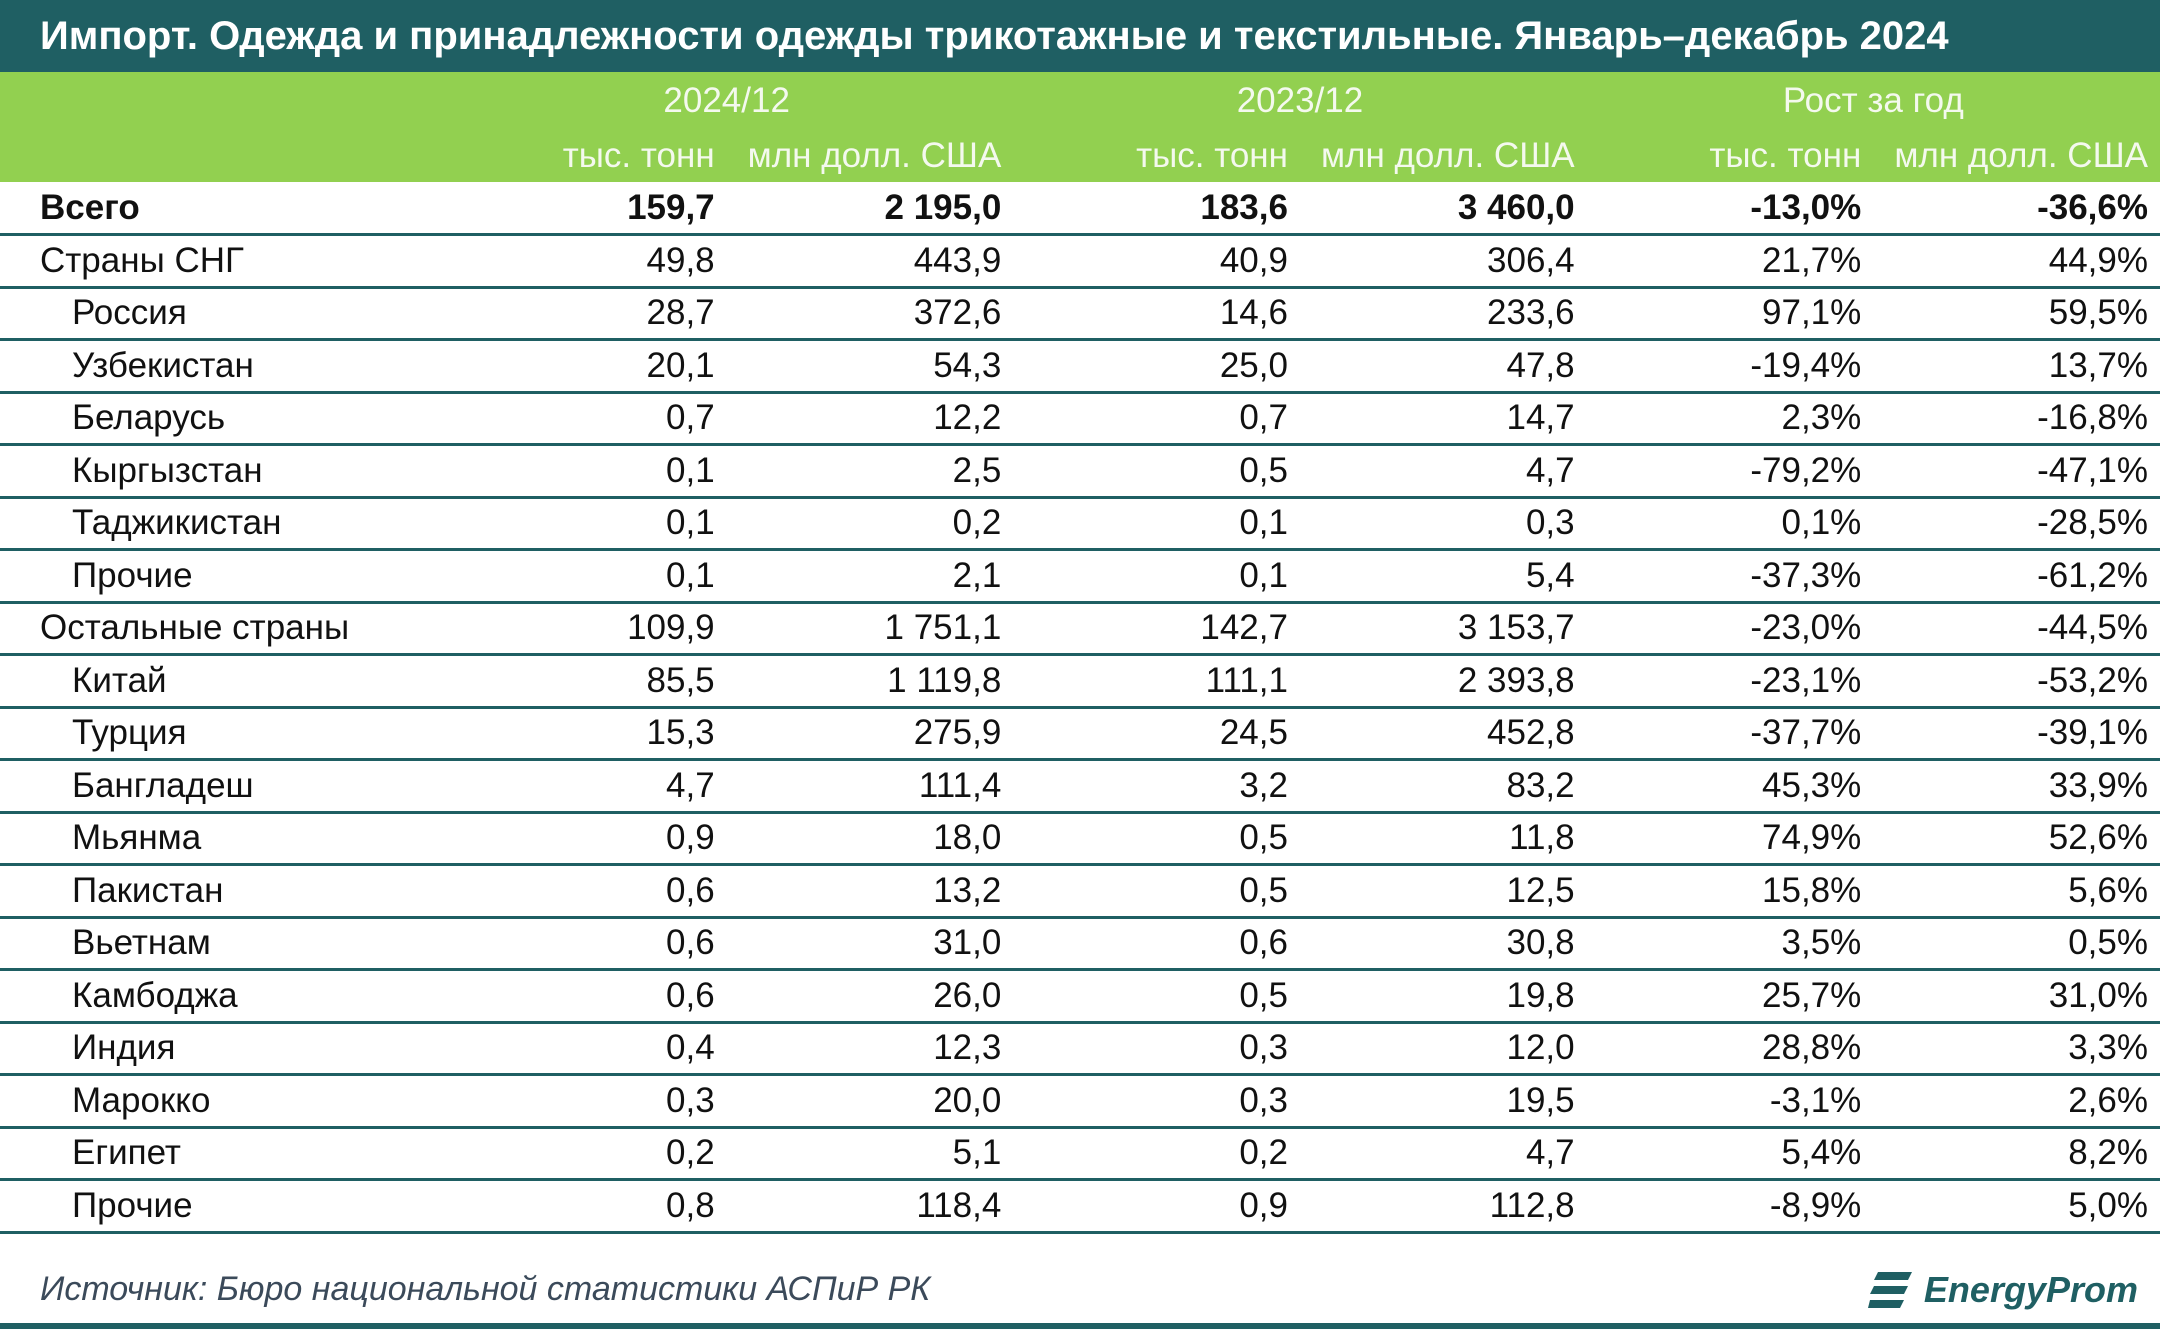 This screenshot has height=1329, width=2160. I want to click on cell-value: 12,3, so click(870, 1049).